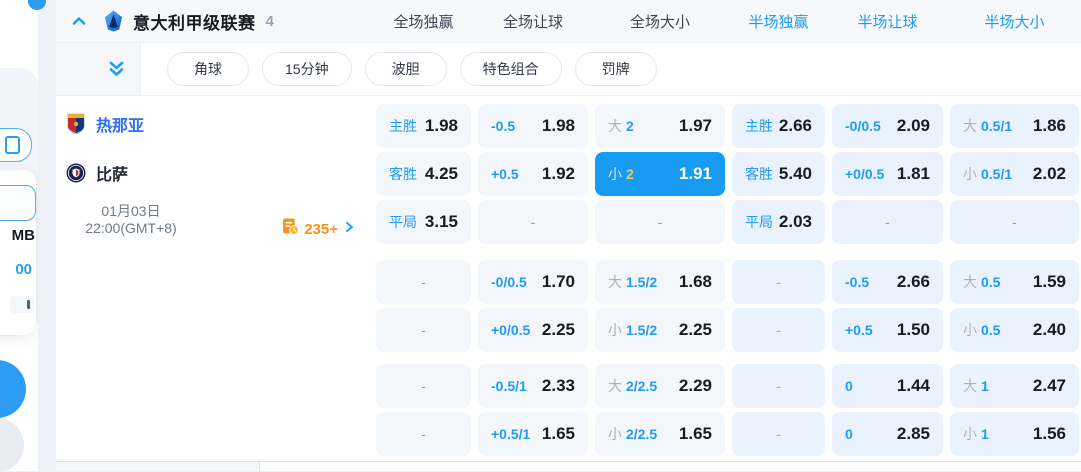  I want to click on odds-cell: 平局 2.03, so click(778, 222).